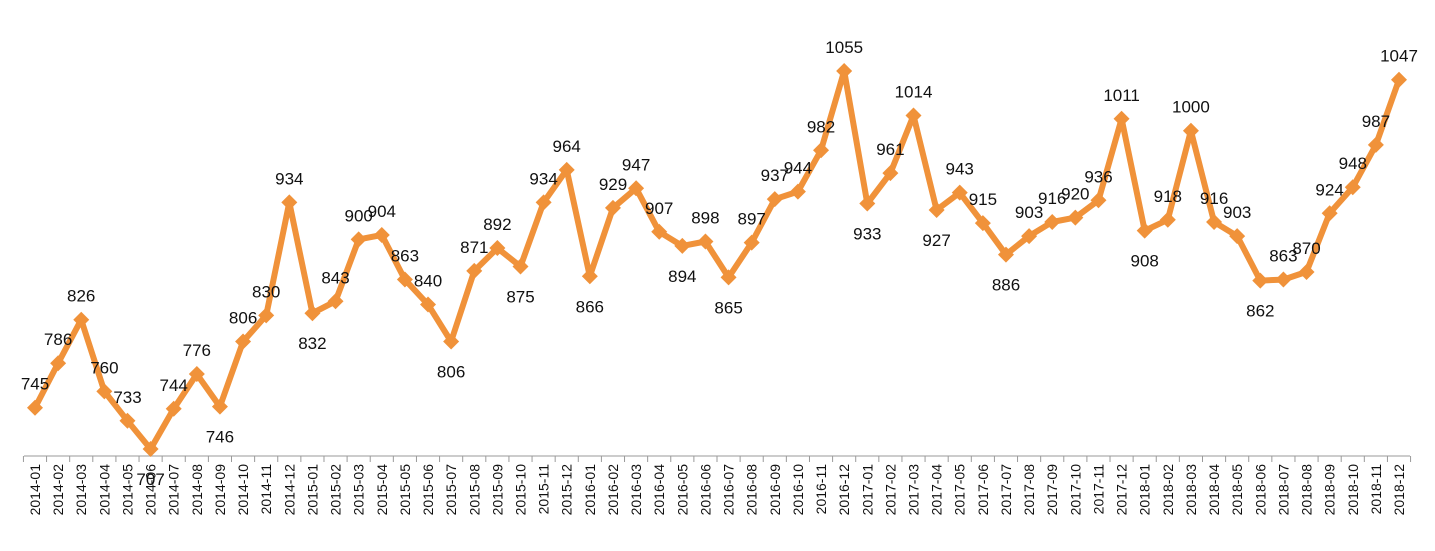 The height and width of the screenshot is (551, 1435). What do you see at coordinates (867, 234) in the screenshot?
I see `data-label: 933` at bounding box center [867, 234].